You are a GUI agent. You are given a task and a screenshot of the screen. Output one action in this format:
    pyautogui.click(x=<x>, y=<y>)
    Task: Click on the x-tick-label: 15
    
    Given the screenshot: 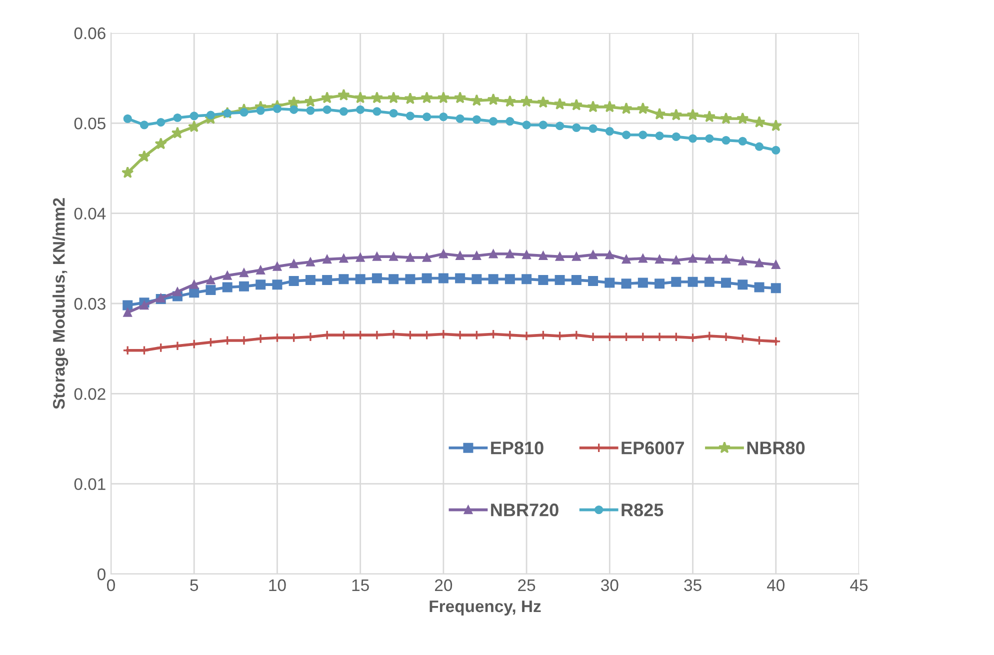 What is the action you would take?
    pyautogui.click(x=360, y=585)
    